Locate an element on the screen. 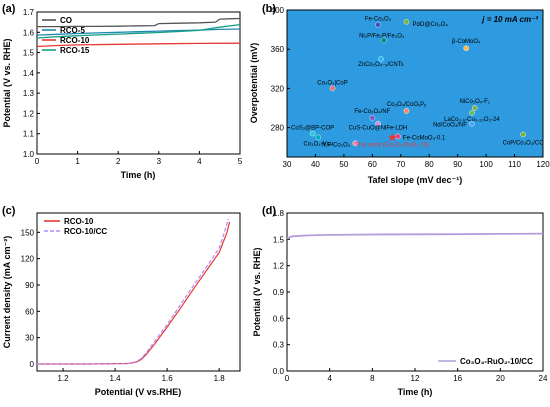 Image resolution: width=550 pixels, height=407 pixels. point-label: CoP/Co₃O₄/CC is located at coordinates (524, 143).